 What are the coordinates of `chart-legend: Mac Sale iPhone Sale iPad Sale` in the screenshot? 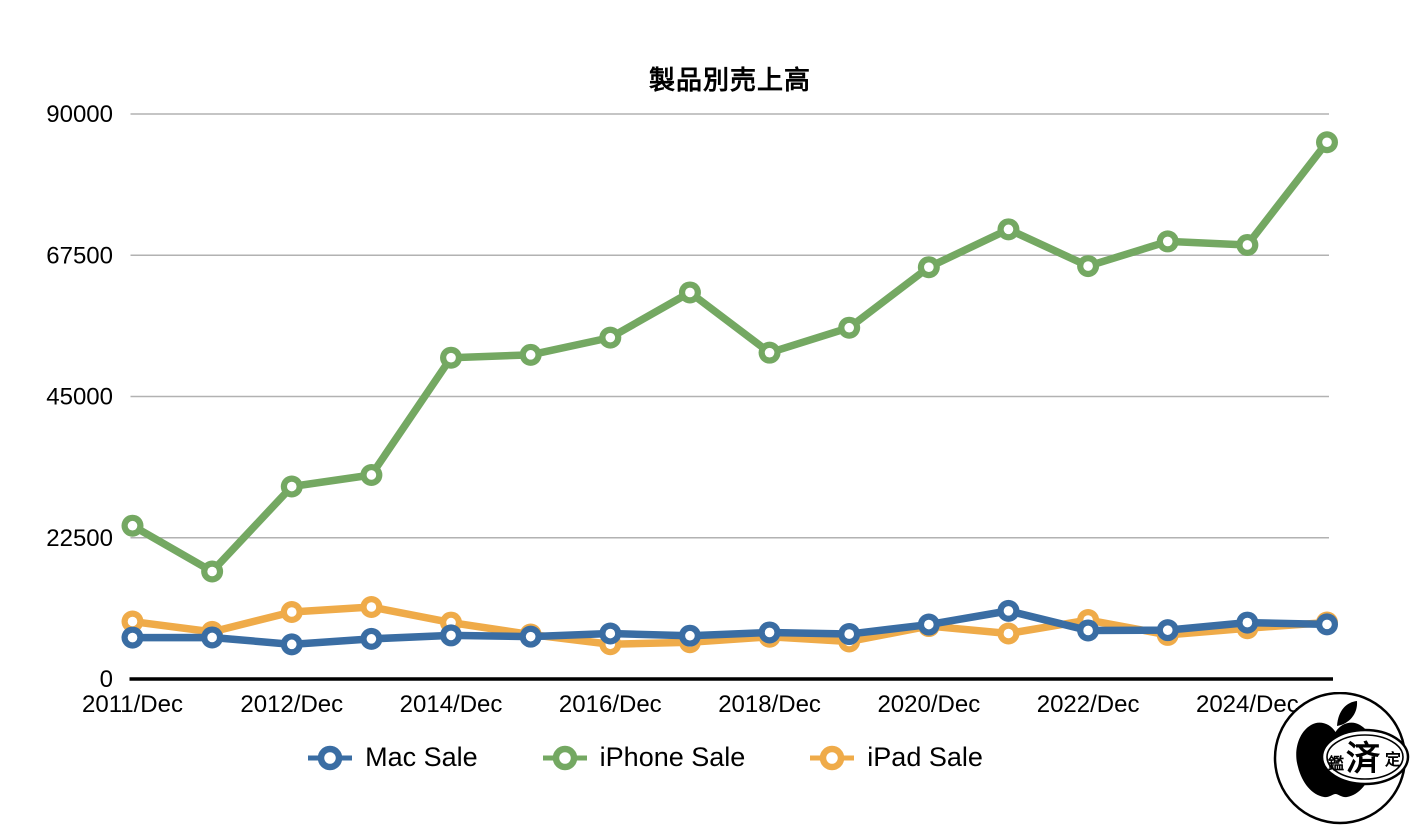 It's located at (705, 757).